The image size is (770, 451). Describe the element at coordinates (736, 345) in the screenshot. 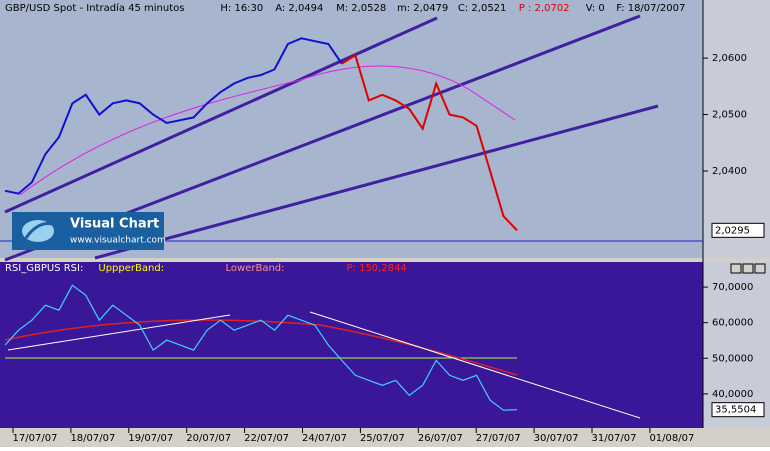

I see `rsi-axis` at that location.